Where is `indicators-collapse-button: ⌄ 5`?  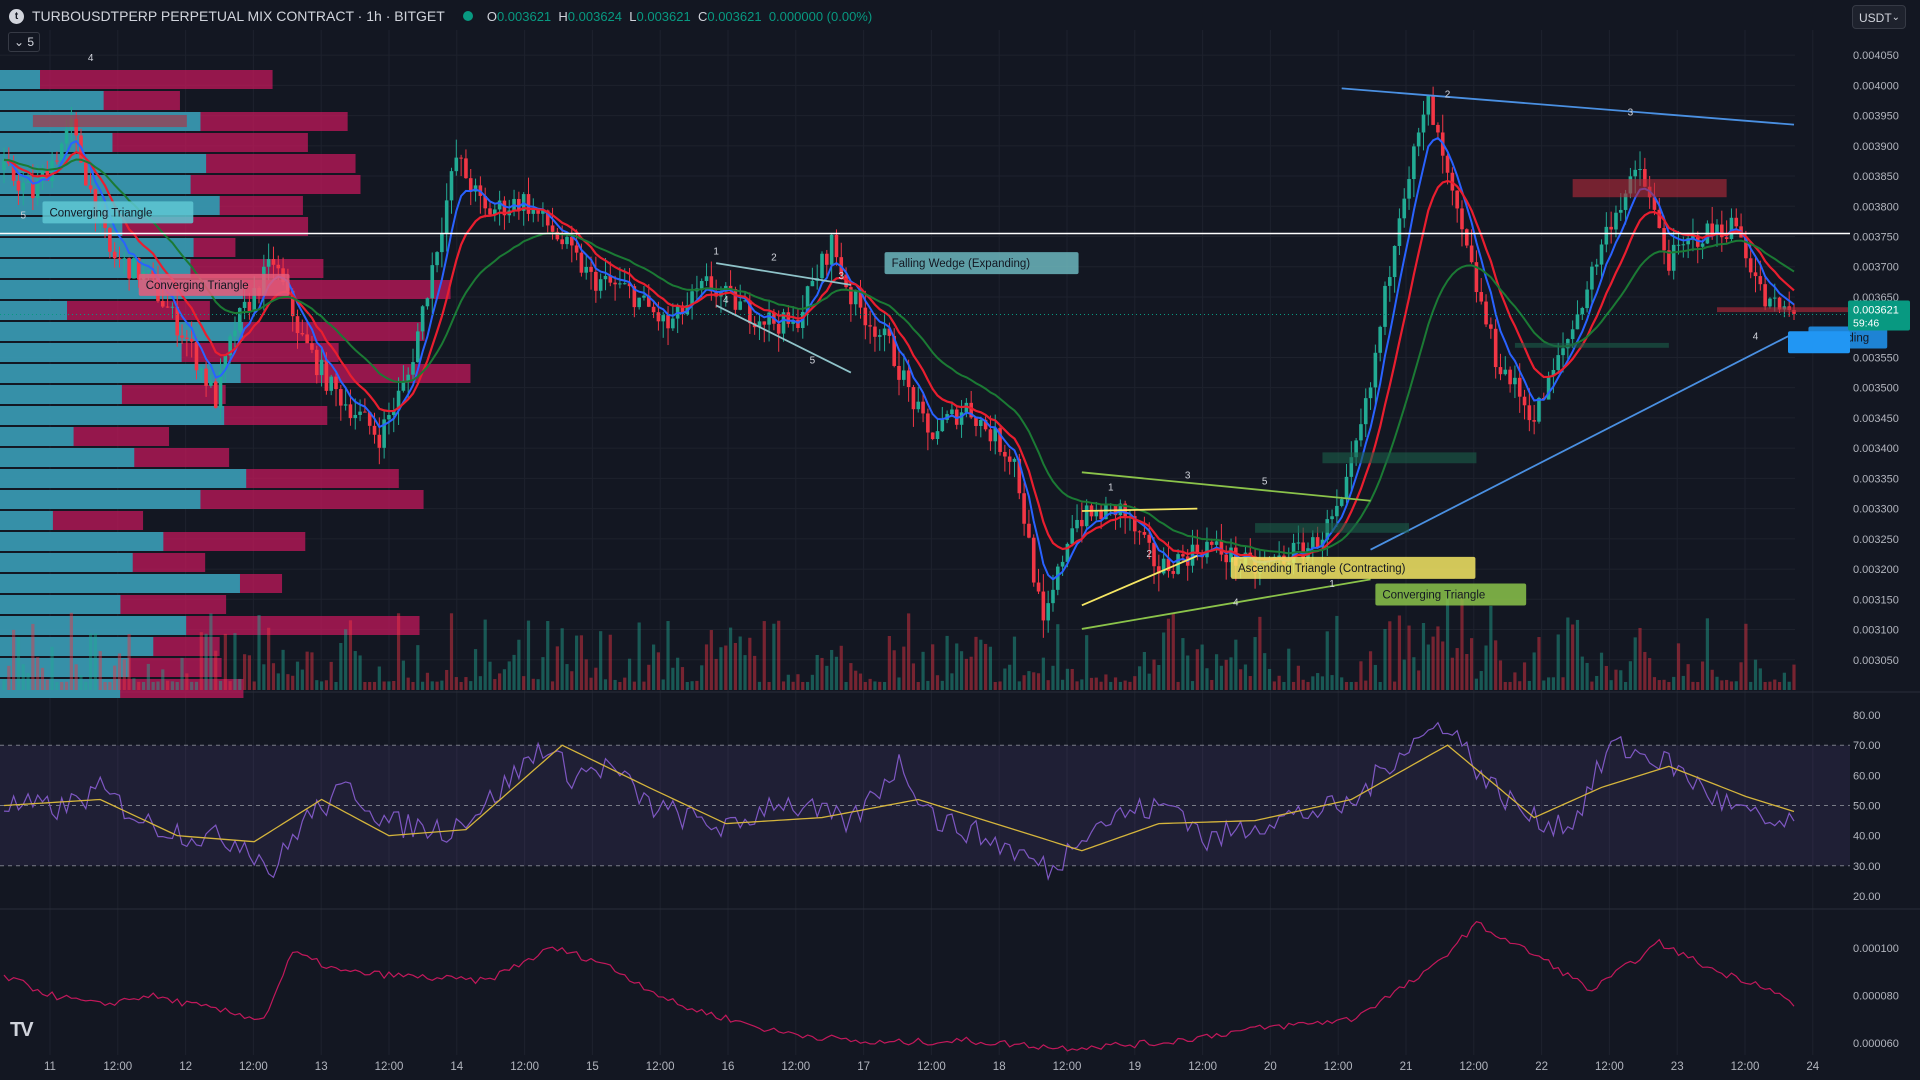 indicators-collapse-button: ⌄ 5 is located at coordinates (24, 42).